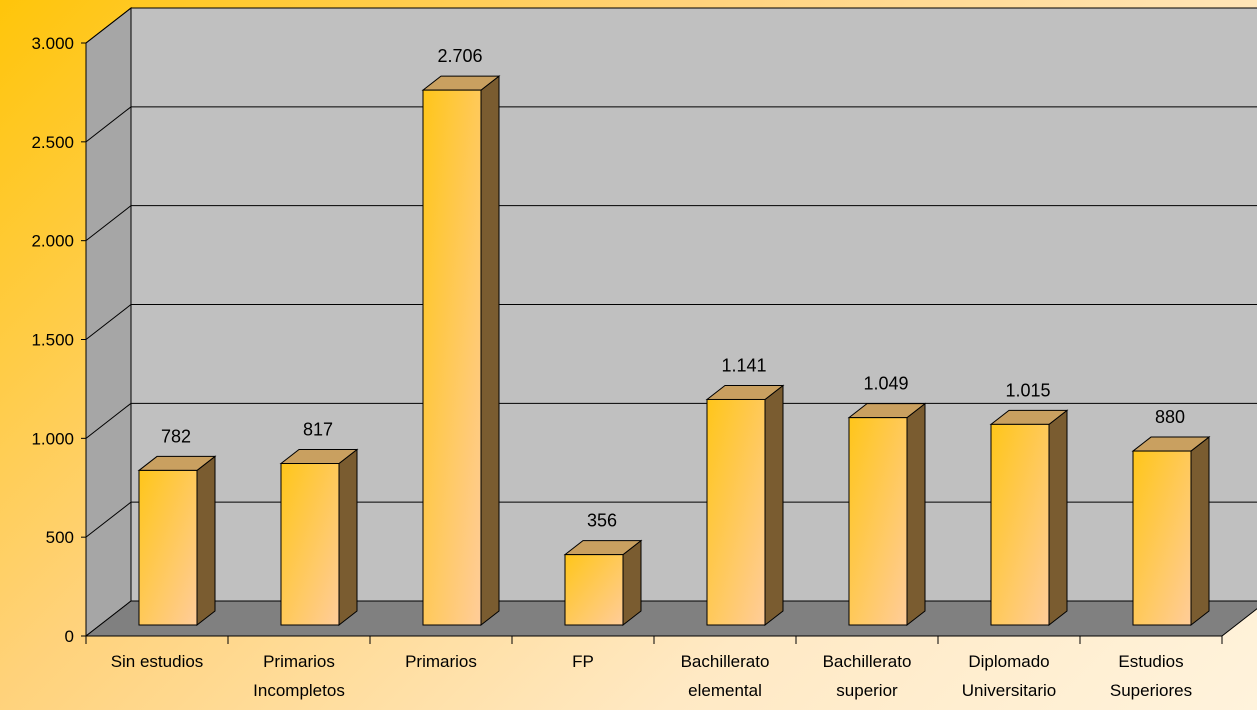  Describe the element at coordinates (69, 636) in the screenshot. I see `y-tick-label-0: 0` at that location.